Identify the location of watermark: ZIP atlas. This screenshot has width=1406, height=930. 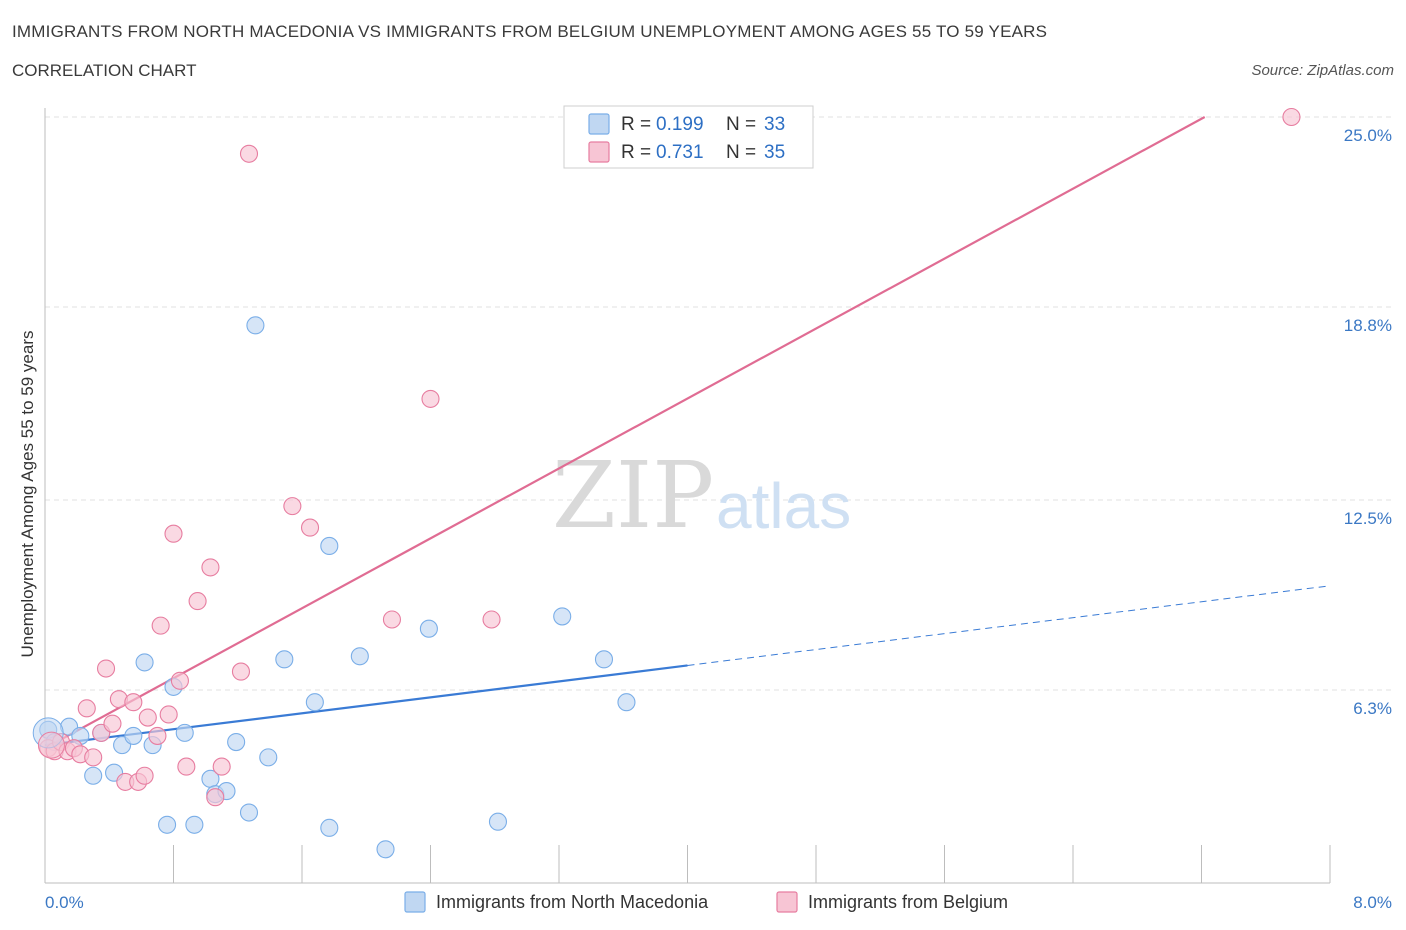
(701, 495).